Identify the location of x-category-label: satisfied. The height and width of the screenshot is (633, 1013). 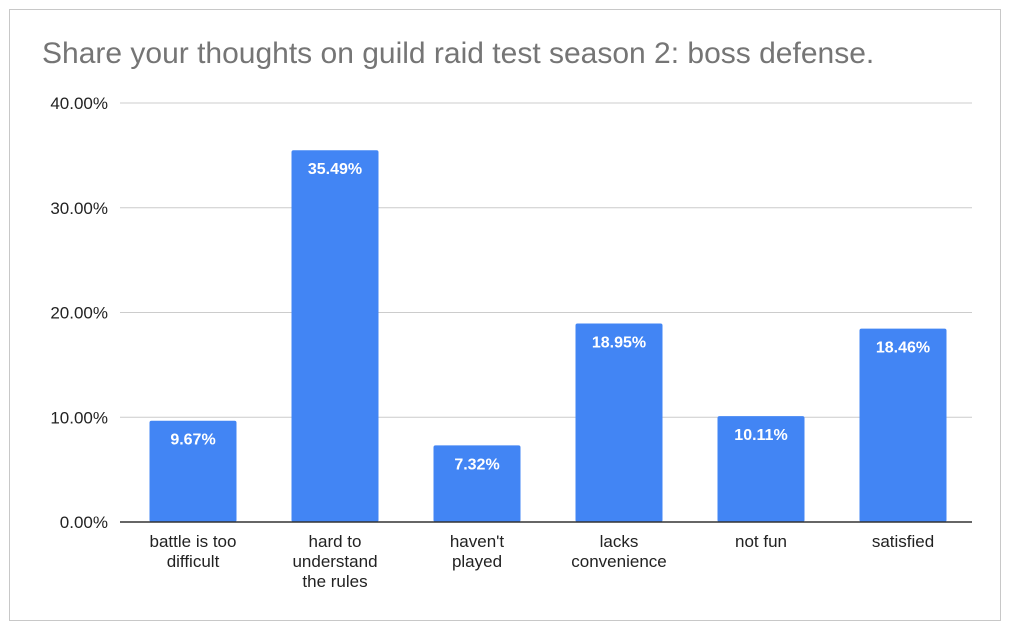
(903, 541).